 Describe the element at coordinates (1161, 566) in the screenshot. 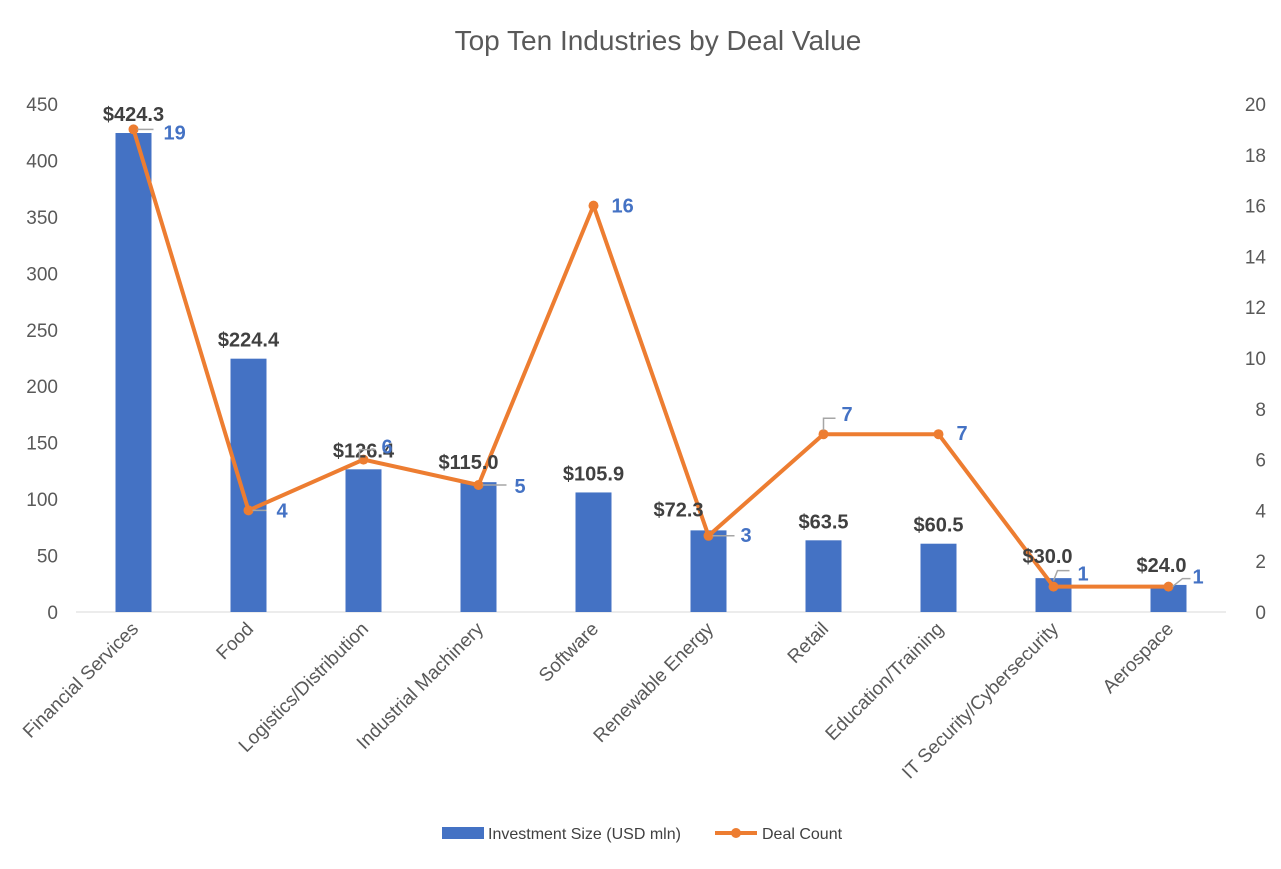

I see `bar-data-label: $24.0` at that location.